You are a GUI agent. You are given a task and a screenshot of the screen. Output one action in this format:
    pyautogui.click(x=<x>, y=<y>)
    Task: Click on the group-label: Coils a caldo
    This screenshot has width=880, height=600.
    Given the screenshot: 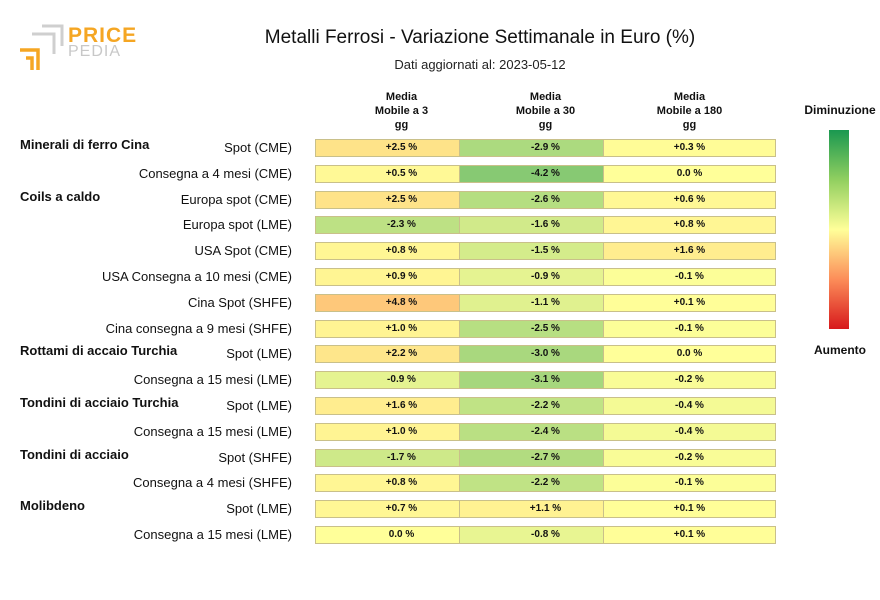 What is the action you would take?
    pyautogui.click(x=60, y=196)
    